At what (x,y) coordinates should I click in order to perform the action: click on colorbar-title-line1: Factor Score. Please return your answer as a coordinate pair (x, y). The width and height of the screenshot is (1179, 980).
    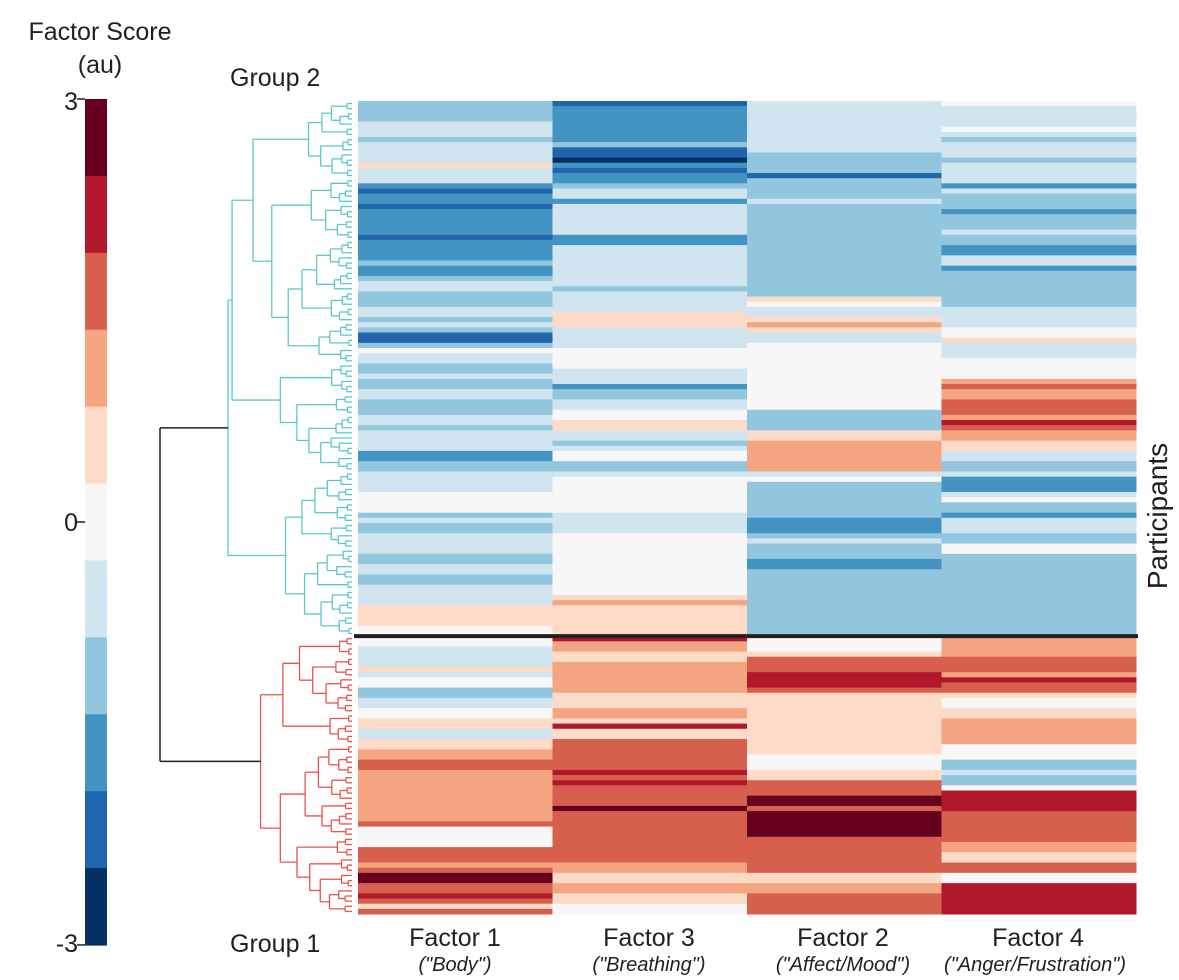
    Looking at the image, I should click on (100, 32).